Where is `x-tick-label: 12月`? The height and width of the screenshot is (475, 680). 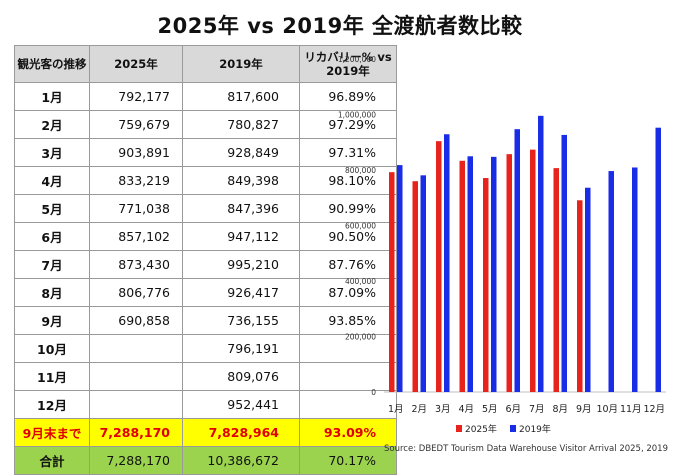
x-tick-label: 12月 is located at coordinates (654, 409).